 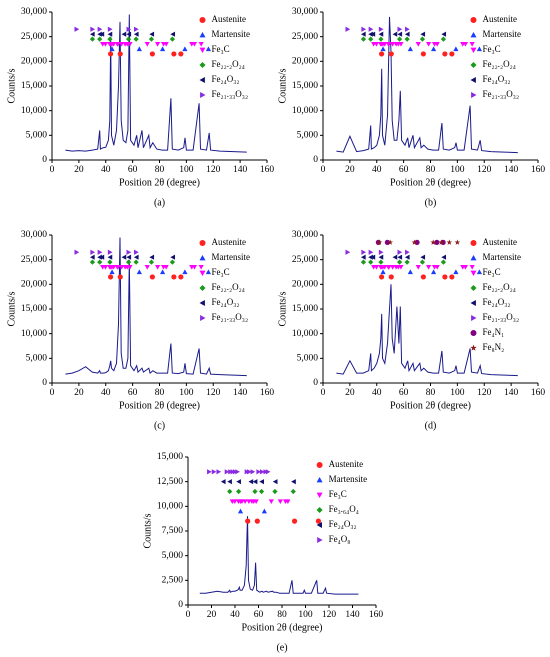 I want to click on panel-label: (c), so click(x=159, y=425).